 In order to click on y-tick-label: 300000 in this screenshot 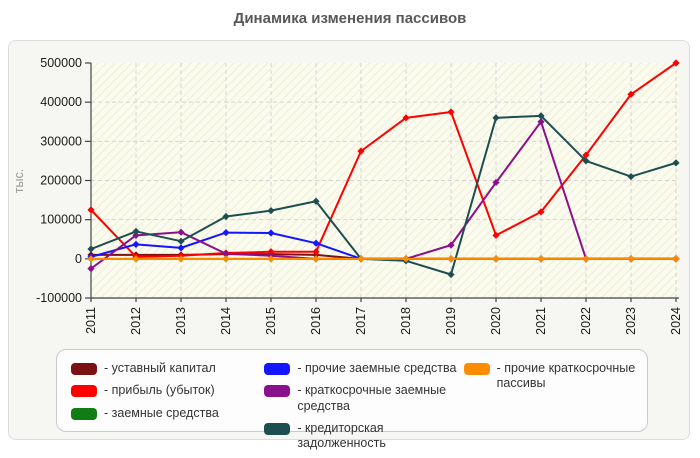, I will do `click(61, 141)`.